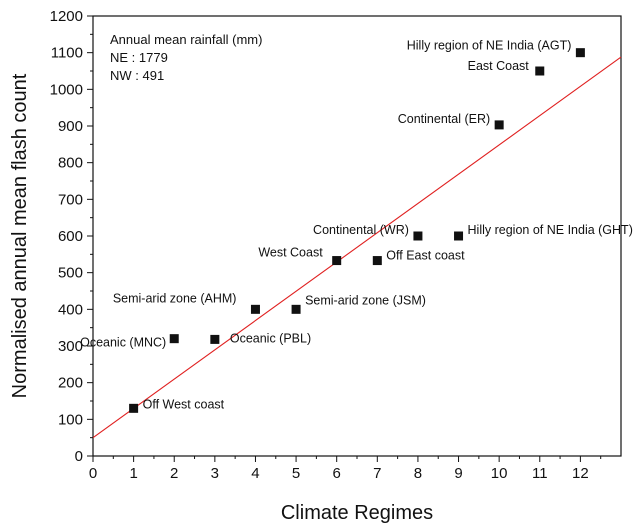 The height and width of the screenshot is (528, 637). What do you see at coordinates (123, 343) in the screenshot?
I see `data-point-label: Oceanic (MNC)` at bounding box center [123, 343].